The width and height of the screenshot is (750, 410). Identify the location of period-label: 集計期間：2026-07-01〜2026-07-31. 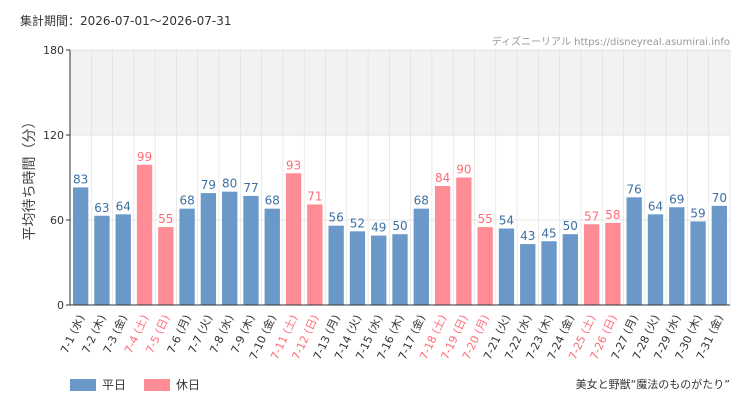
(126, 21).